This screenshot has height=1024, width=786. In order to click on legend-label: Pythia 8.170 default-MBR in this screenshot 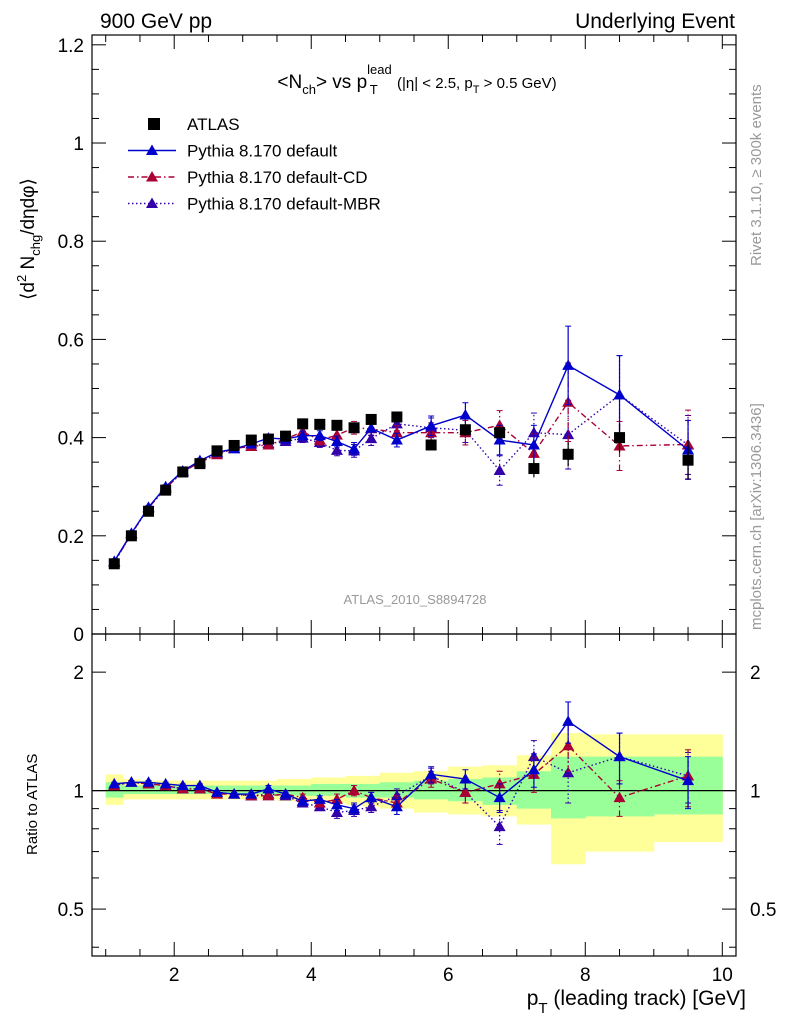, I will do `click(284, 204)`.